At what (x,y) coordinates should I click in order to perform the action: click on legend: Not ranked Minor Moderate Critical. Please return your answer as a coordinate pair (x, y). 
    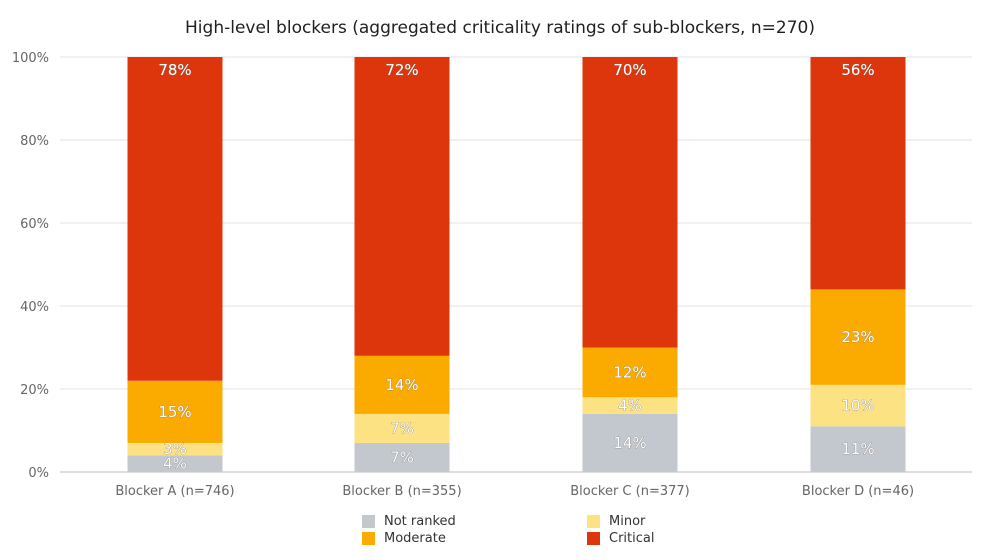
    Looking at the image, I should click on (512, 531).